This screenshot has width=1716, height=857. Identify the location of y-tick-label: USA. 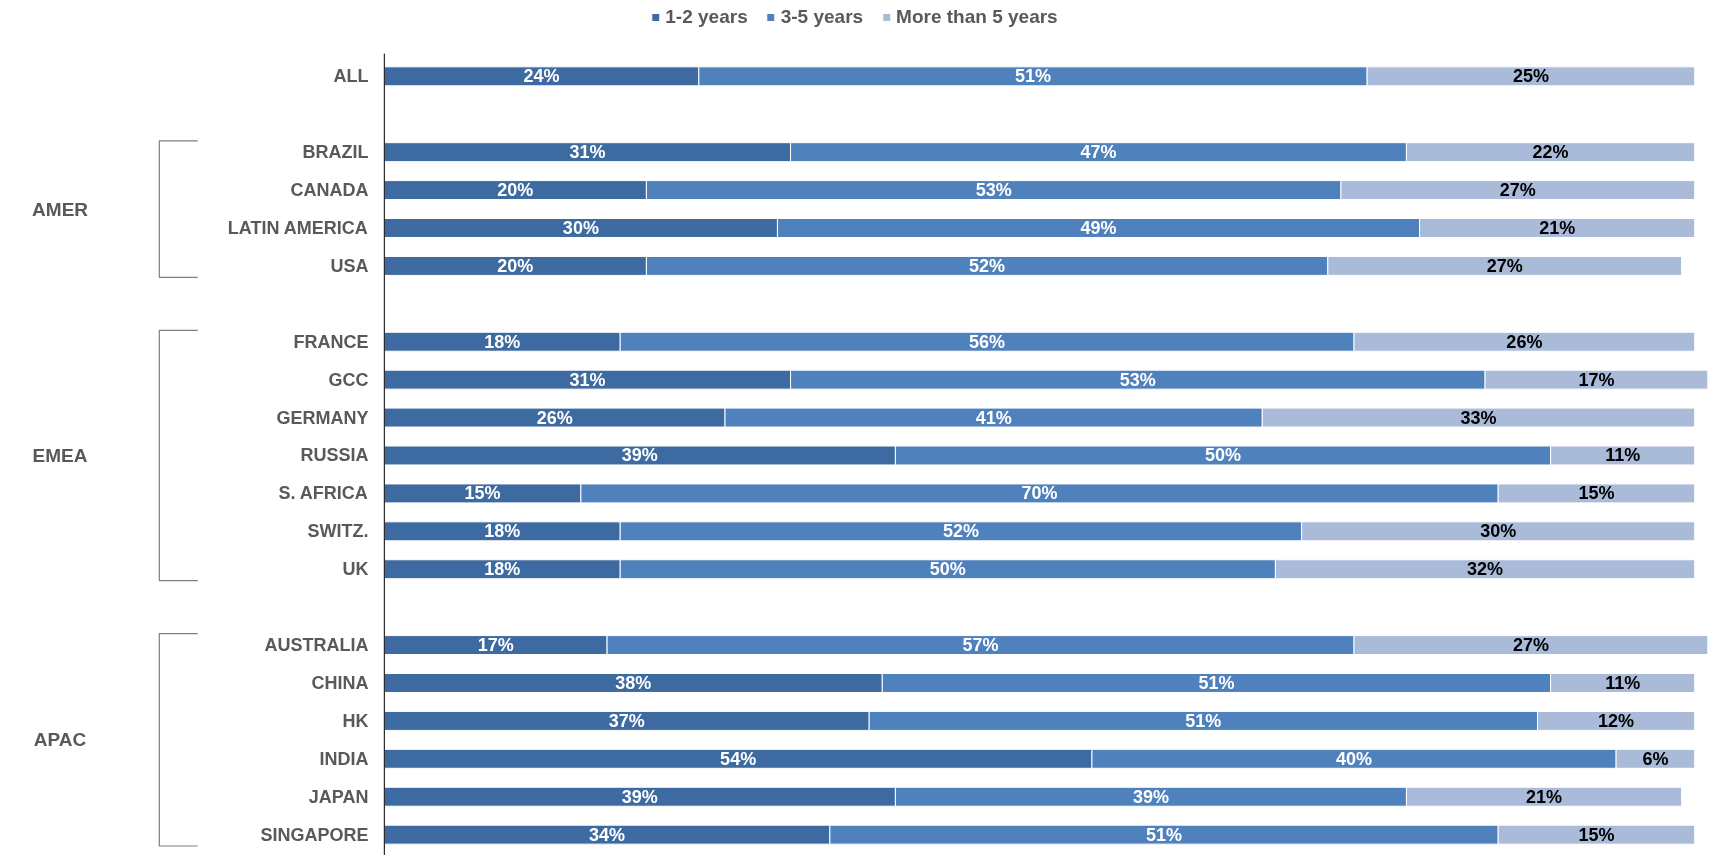
(349, 265).